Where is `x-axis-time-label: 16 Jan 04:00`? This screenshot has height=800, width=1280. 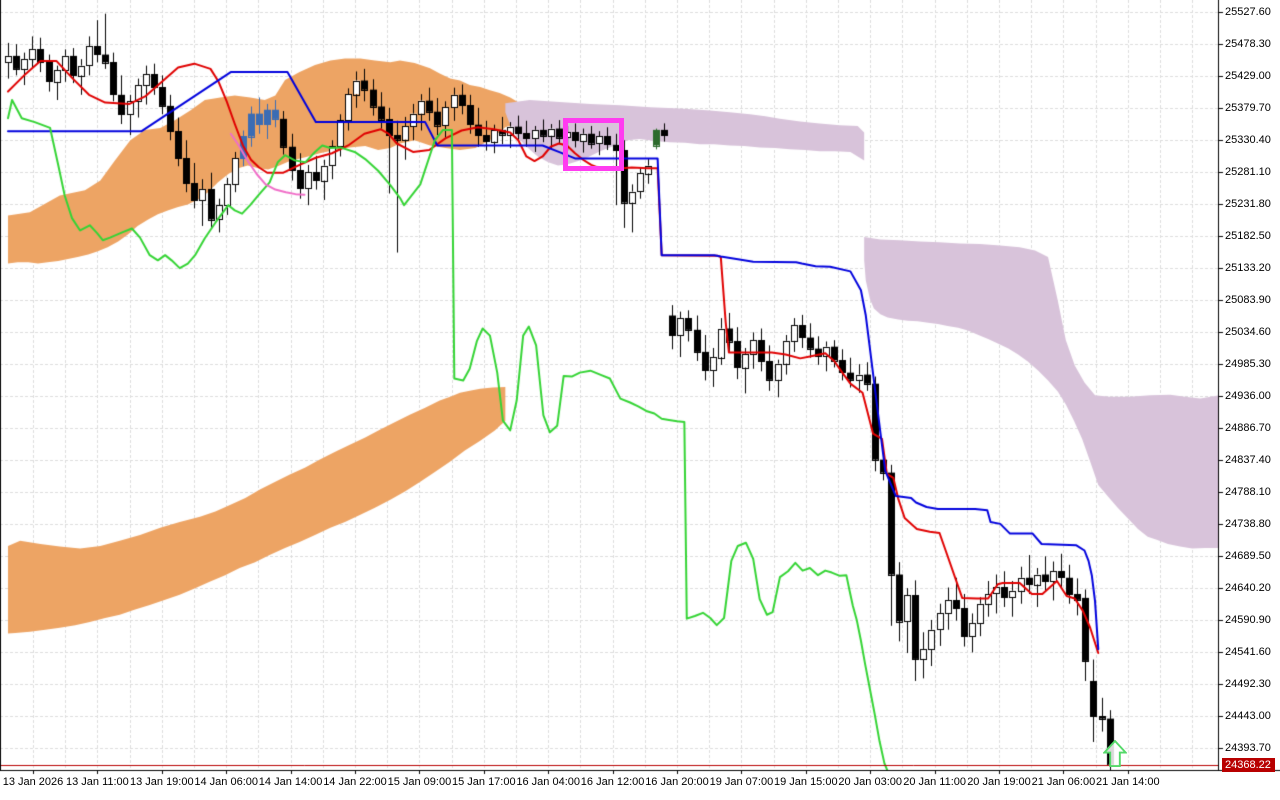
x-axis-time-label: 16 Jan 04:00 is located at coordinates (548, 782).